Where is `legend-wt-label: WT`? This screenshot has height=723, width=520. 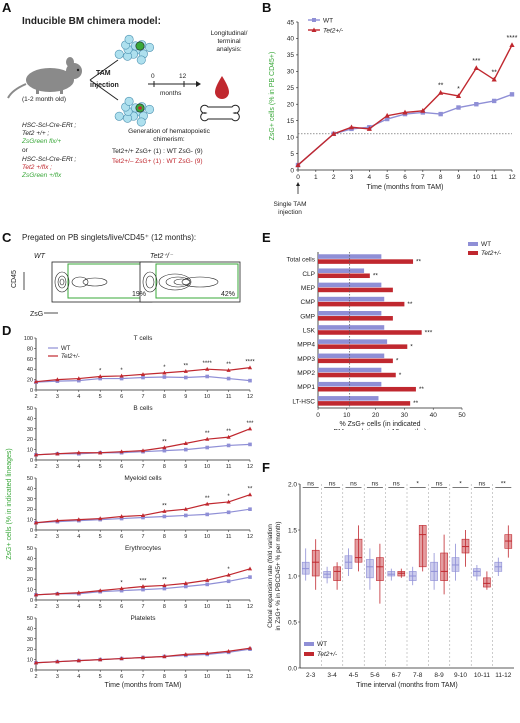
legend-wt-label: WT is located at coordinates (486, 244).